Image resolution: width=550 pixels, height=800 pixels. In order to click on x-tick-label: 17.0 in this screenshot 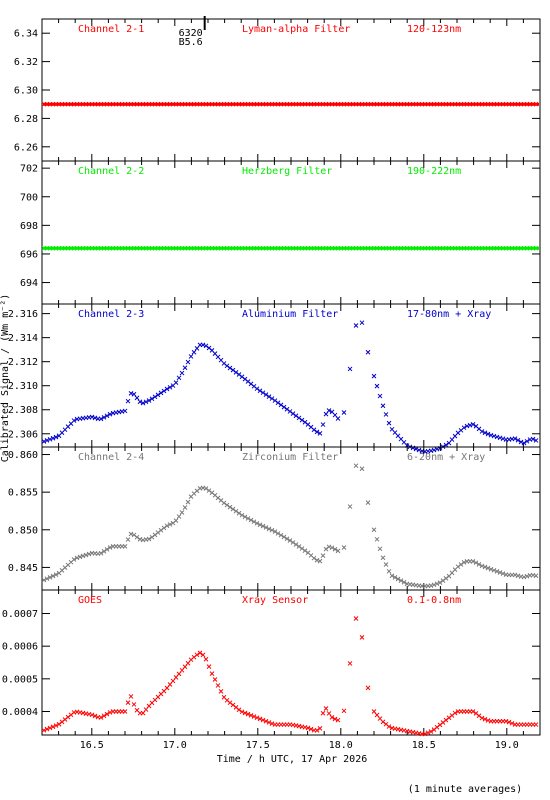, I will do `click(175, 745)`.